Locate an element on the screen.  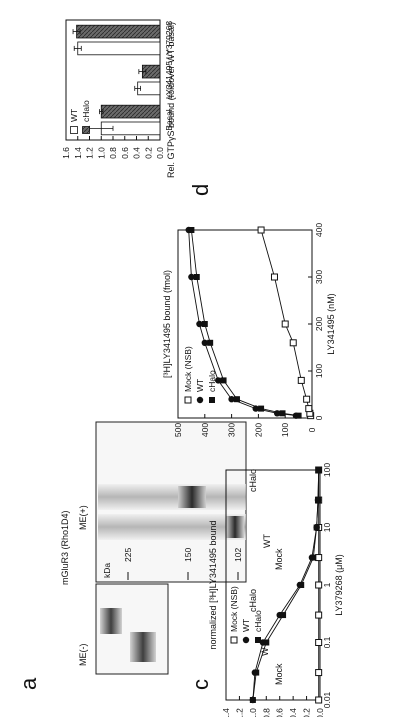
chart-b-ytick-label: 100 is located at coordinates (285, 430).